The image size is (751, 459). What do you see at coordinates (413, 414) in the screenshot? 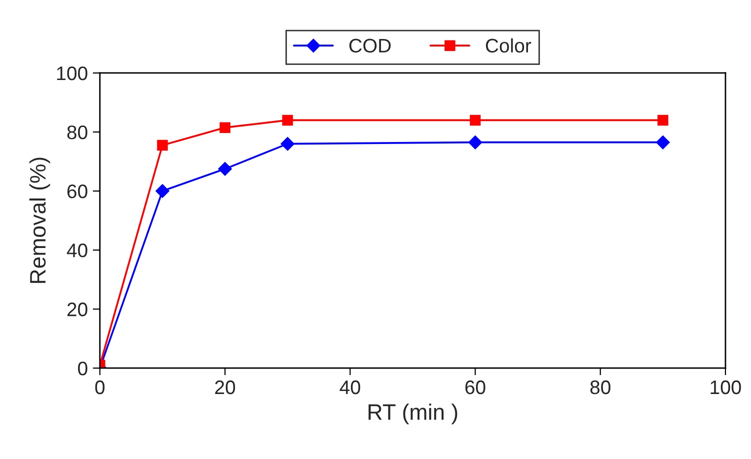
I see `x-axis-title: RT (min )` at bounding box center [413, 414].